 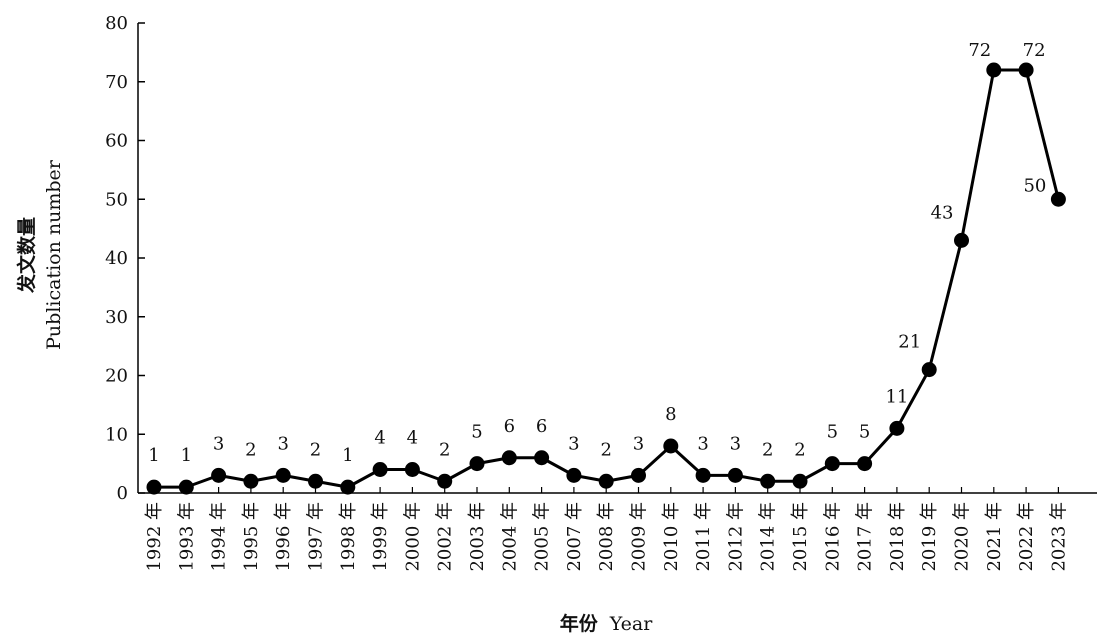 What do you see at coordinates (574, 537) in the screenshot?
I see `x-tick-label: 2007 年` at bounding box center [574, 537].